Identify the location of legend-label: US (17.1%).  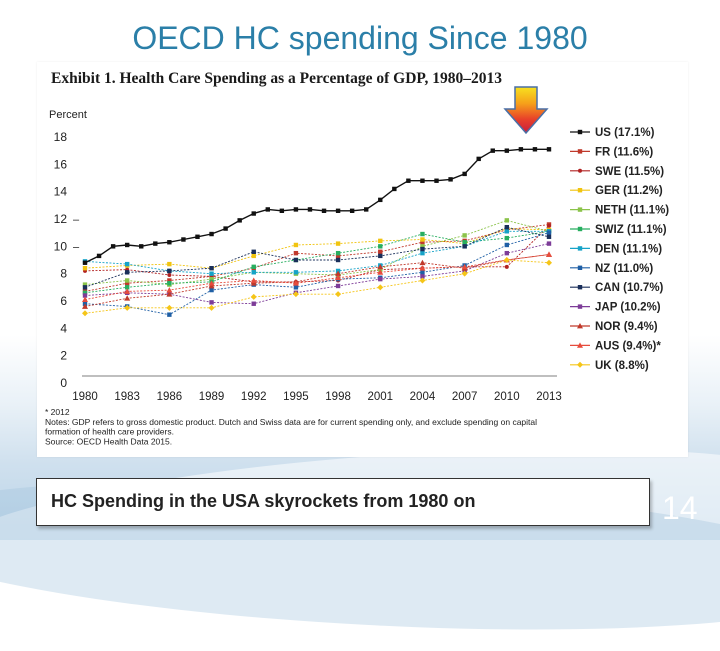
(625, 133).